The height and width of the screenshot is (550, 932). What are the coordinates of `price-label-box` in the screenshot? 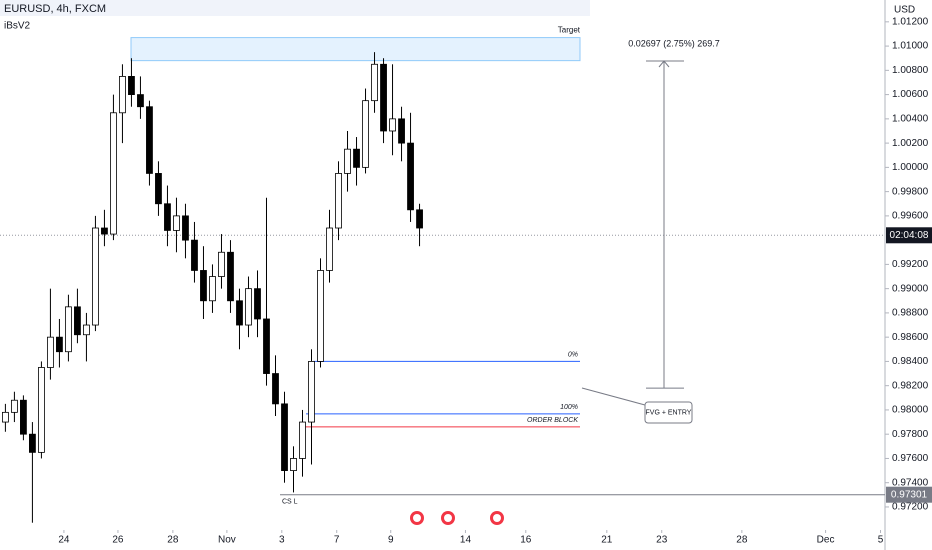 It's located at (909, 494).